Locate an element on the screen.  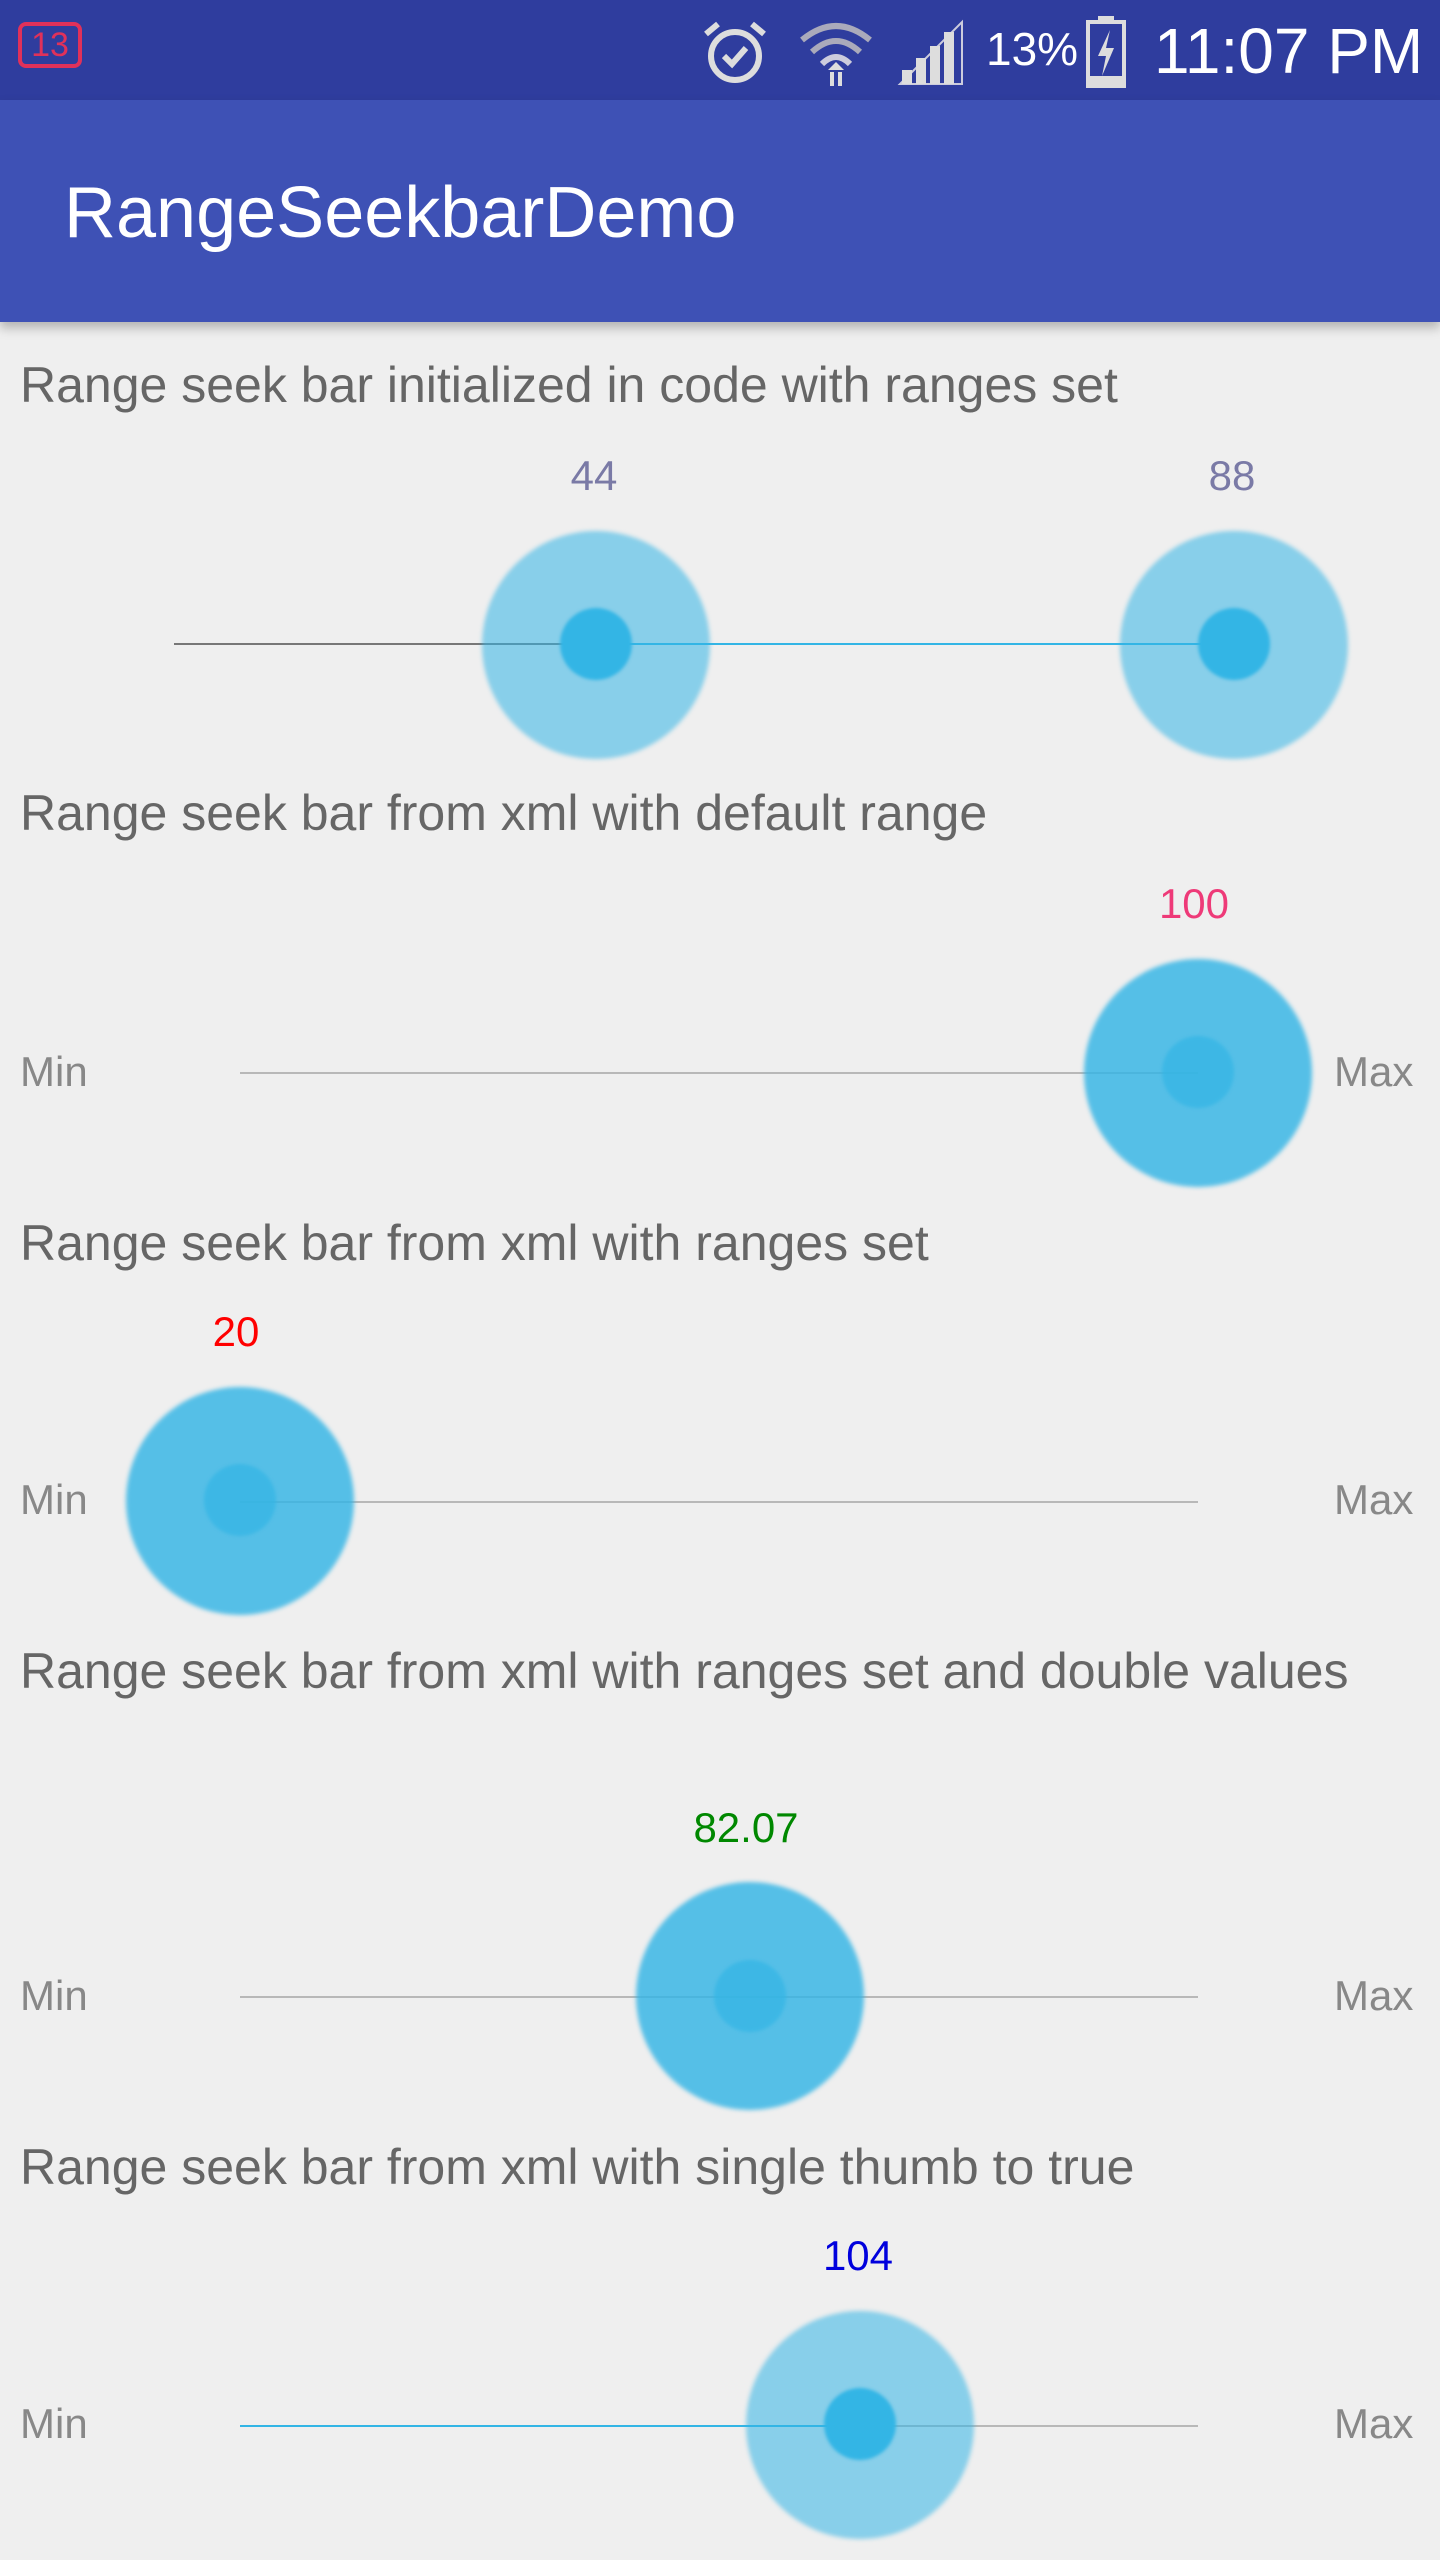
notification-badge-icon: 13 is located at coordinates (50, 45).